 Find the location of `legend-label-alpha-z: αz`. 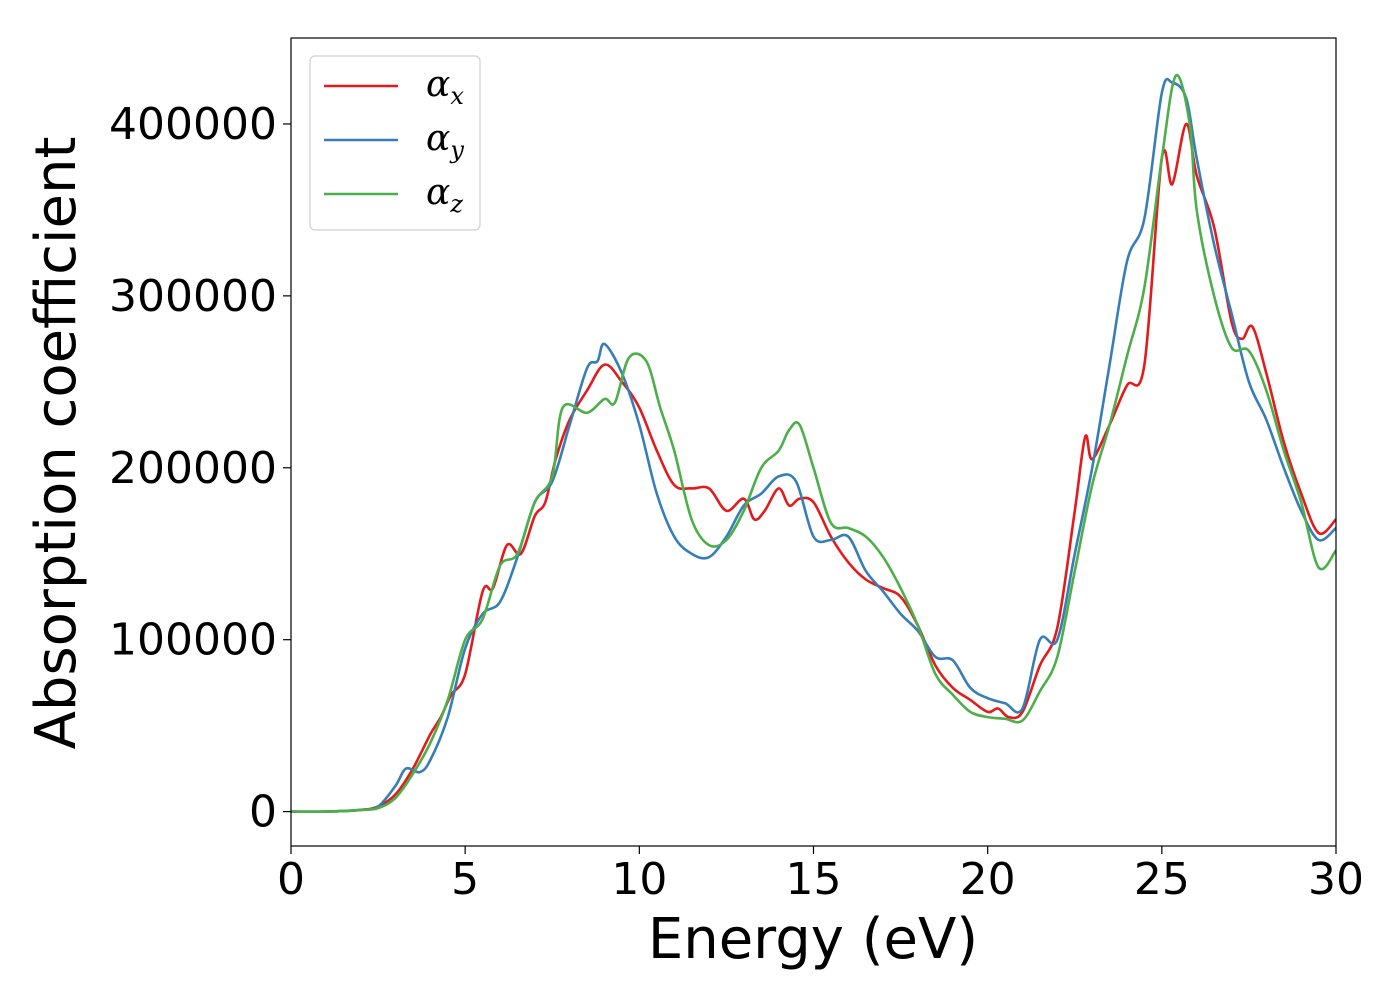

legend-label-alpha-z: αz is located at coordinates (444, 195).